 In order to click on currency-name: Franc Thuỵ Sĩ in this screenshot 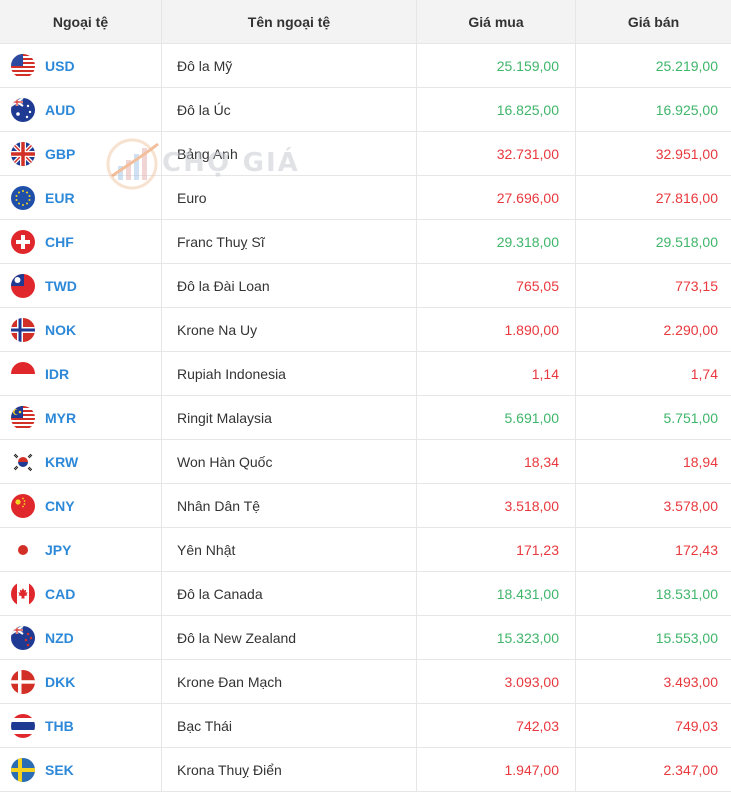, I will do `click(289, 241)`.